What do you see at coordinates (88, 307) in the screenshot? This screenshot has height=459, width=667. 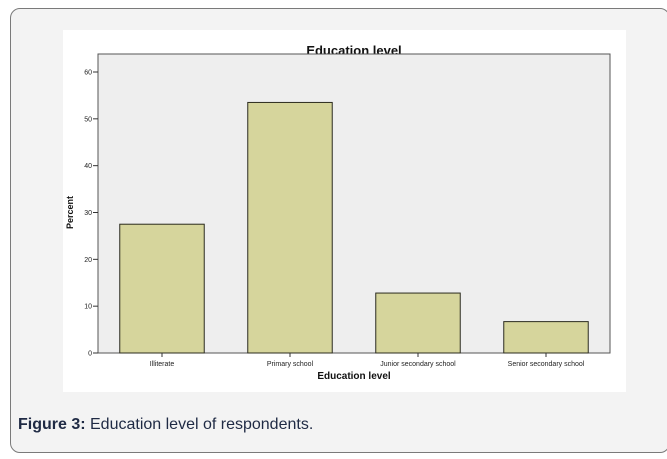 I see `y-tick-label: 10` at bounding box center [88, 307].